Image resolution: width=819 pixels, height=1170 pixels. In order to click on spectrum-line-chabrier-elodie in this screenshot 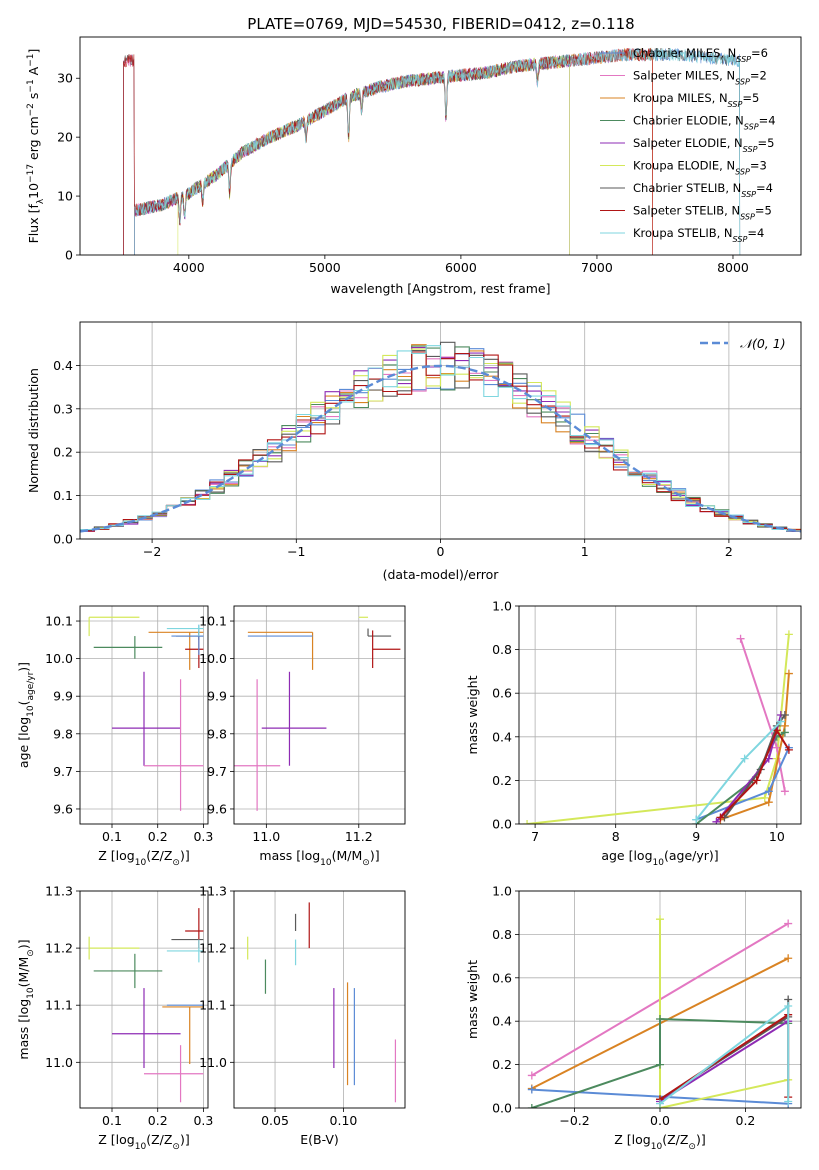, I will do `click(352, 154)`.